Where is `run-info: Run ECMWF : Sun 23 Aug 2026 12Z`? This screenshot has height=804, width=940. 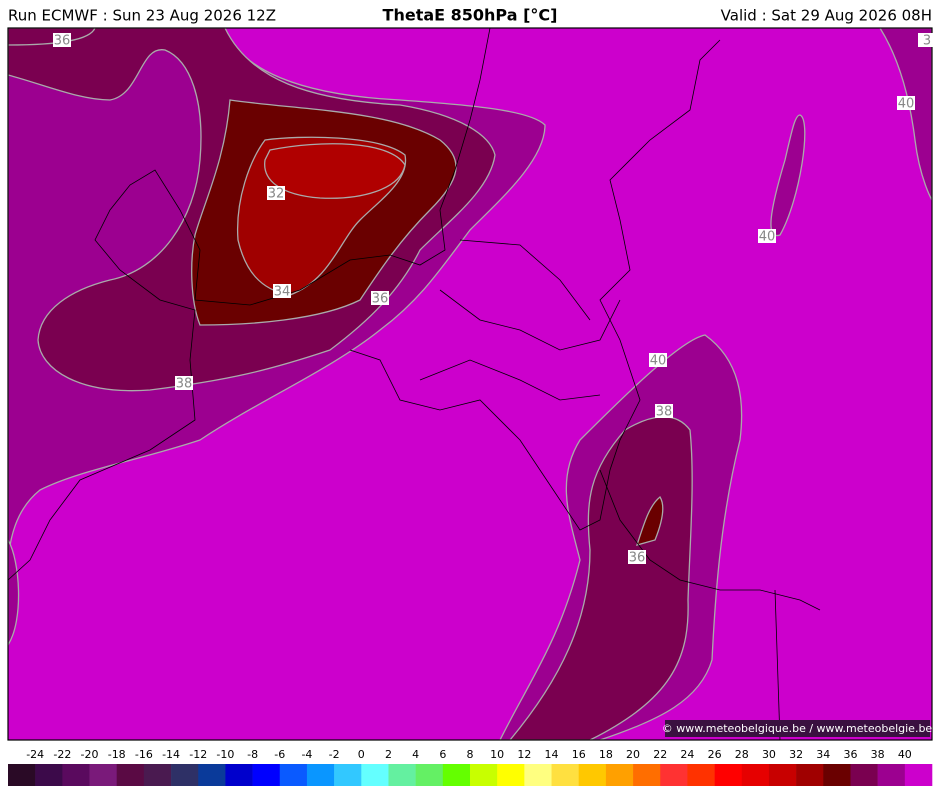
run-info: Run ECMWF : Sun 23 Aug 2026 12Z is located at coordinates (142, 16).